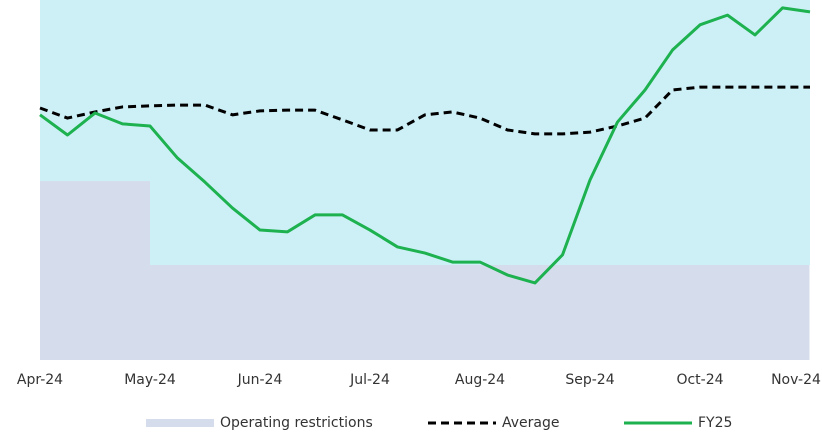 The height and width of the screenshot is (433, 822). I want to click on legend-swatch, so click(180, 423).